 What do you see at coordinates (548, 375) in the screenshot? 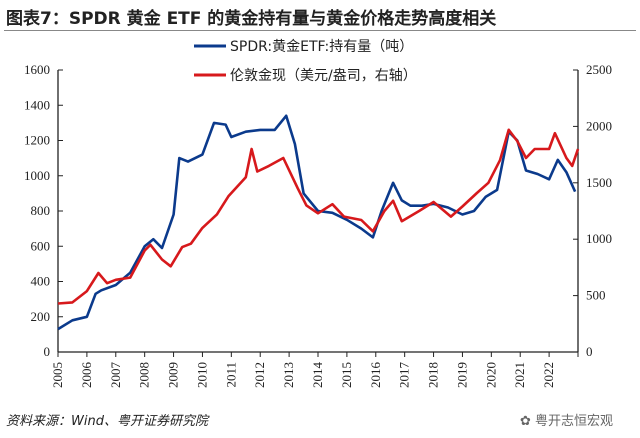
I see `x-tick-label: 2022` at bounding box center [548, 375].